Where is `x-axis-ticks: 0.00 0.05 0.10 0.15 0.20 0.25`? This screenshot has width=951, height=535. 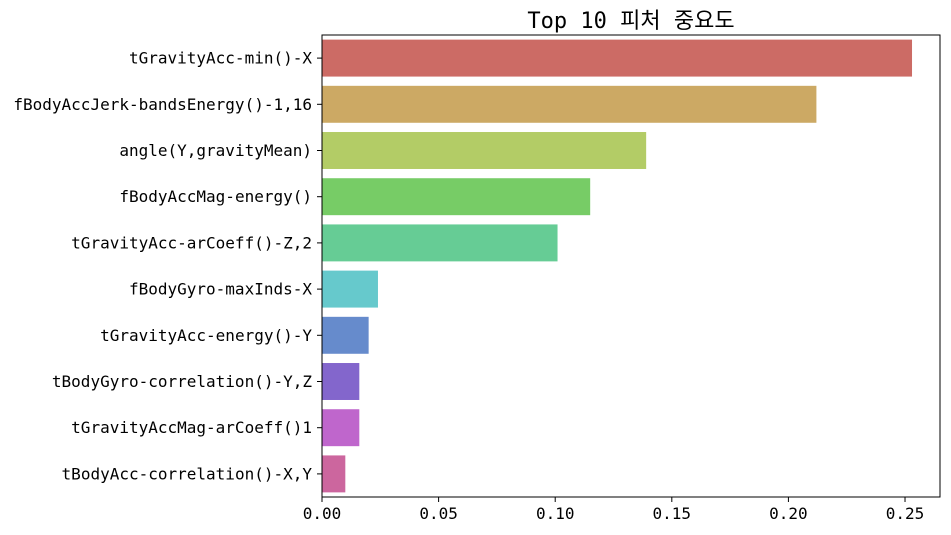 x-axis-ticks: 0.00 0.05 0.10 0.15 0.20 0.25 is located at coordinates (614, 510).